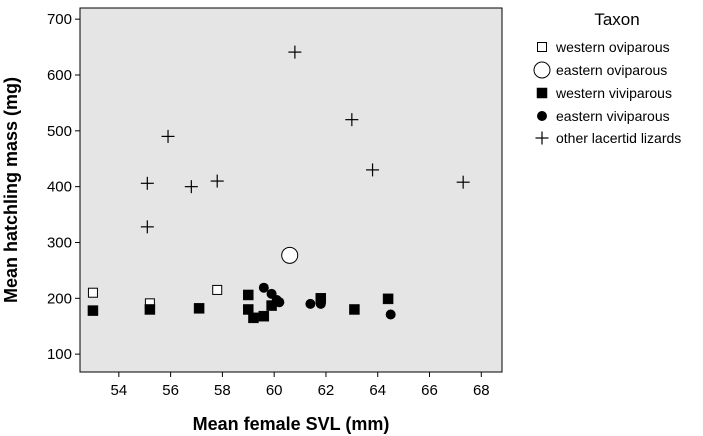 Image resolution: width=703 pixels, height=436 pixels. What do you see at coordinates (542, 47) in the screenshot?
I see `legend-marker-western-oviparous` at bounding box center [542, 47].